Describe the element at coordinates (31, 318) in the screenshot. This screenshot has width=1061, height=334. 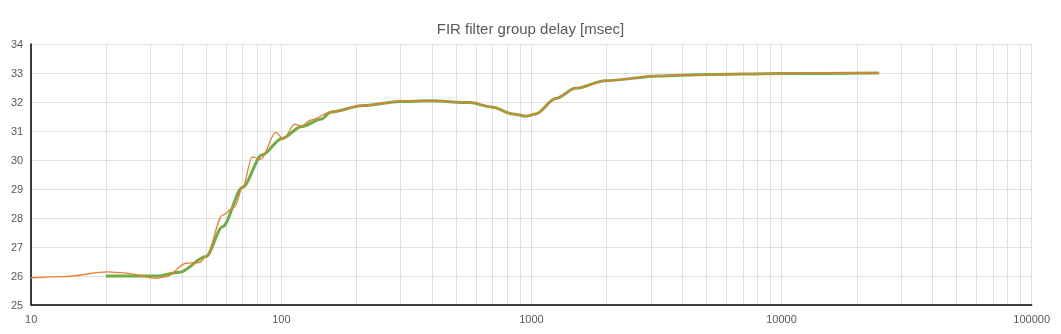
I see `x-tick-label: 10` at that location.